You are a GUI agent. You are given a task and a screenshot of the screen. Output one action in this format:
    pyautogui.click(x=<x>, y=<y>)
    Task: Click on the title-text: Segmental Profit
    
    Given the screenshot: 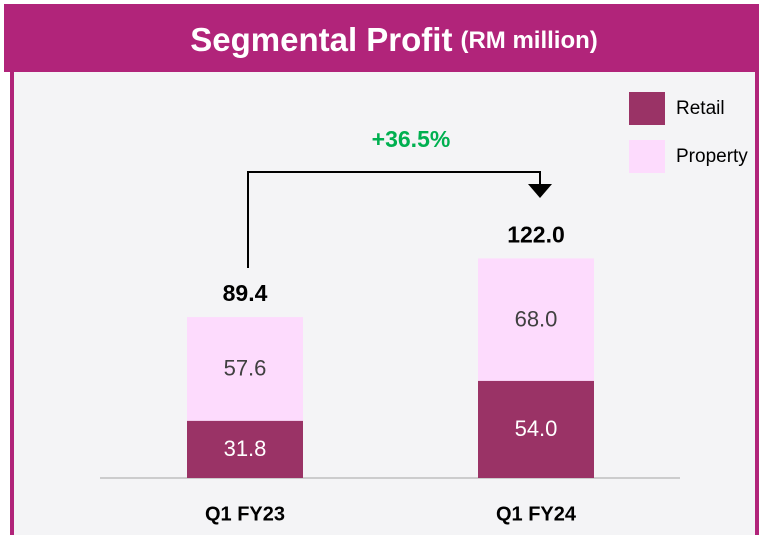 What is the action you would take?
    pyautogui.click(x=321, y=39)
    